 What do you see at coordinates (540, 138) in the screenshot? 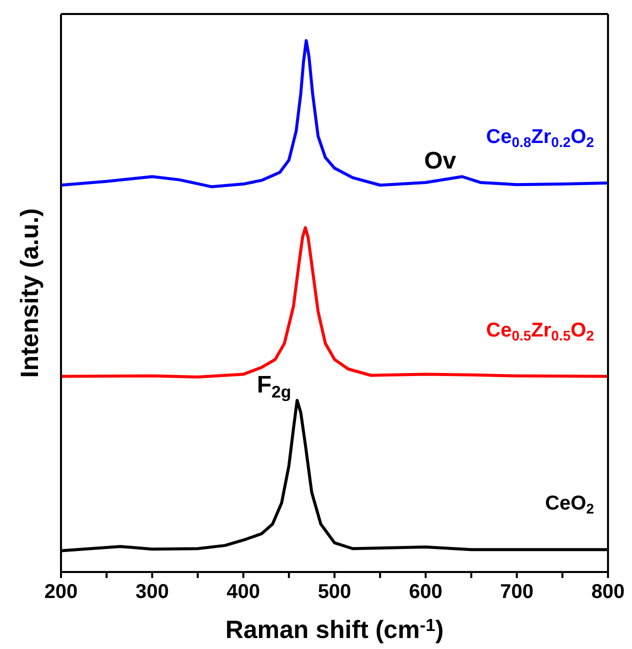
I see `series-label: Ce$_{0.8}$Zr$_{0.2}$O$_{2}$` at bounding box center [540, 138].